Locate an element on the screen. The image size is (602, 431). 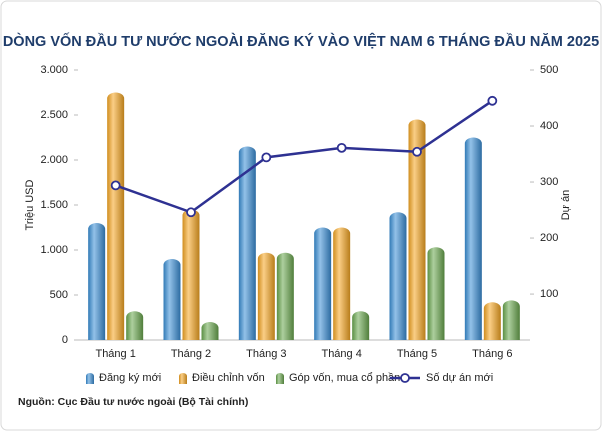
y-tick-label: 3.000 is located at coordinates (54, 70).